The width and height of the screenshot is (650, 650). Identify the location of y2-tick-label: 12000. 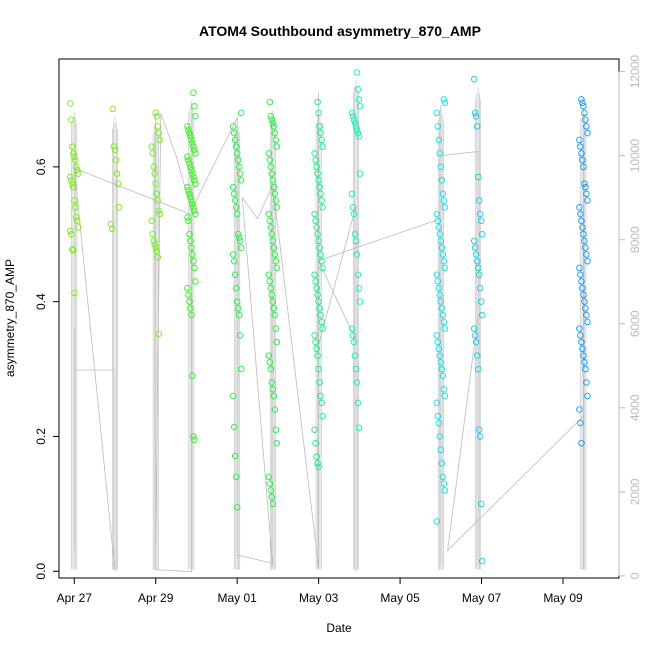
(635, 72).